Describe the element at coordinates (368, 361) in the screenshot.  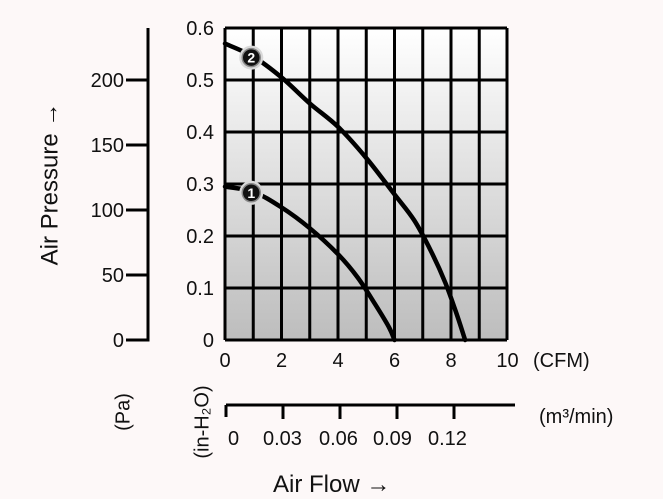
I see `x-tick-labels: 0 2 4 6 8 10` at that location.